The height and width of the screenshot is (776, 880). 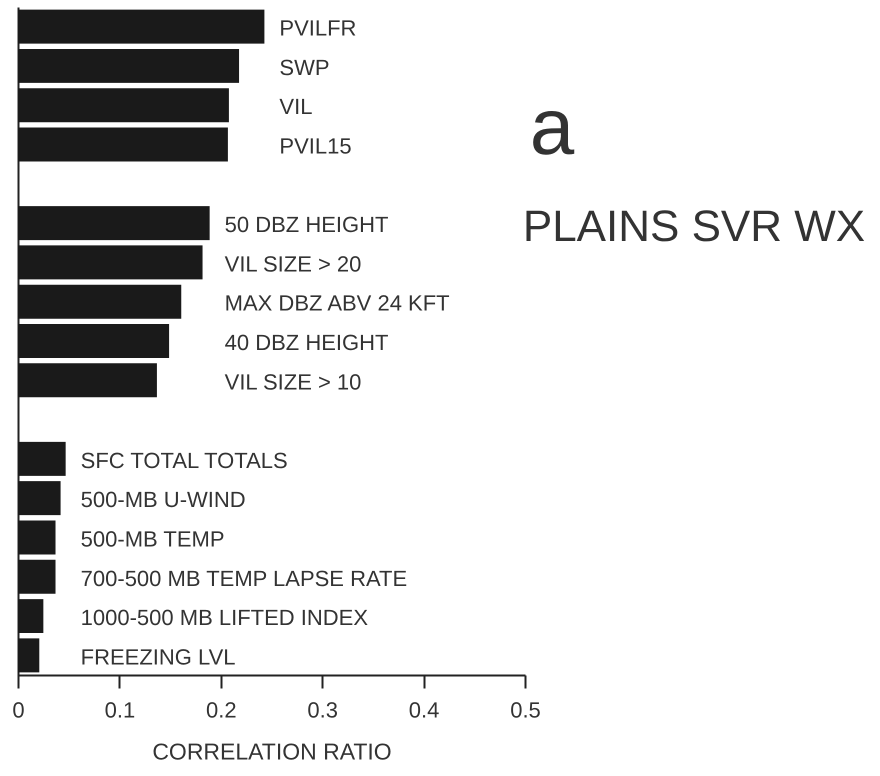 What do you see at coordinates (306, 225) in the screenshot?
I see `y-tick-label: 50 DBZ HEIGHT` at bounding box center [306, 225].